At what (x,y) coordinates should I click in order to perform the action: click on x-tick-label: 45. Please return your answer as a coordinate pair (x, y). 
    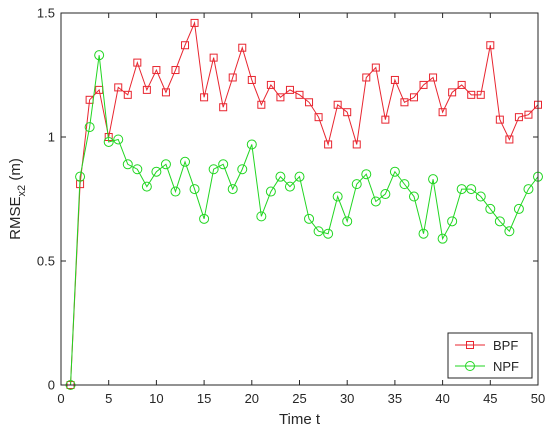
    Looking at the image, I should click on (490, 398).